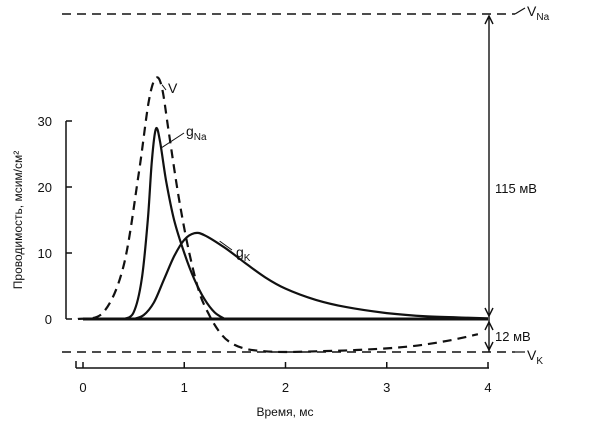 The width and height of the screenshot is (597, 422). I want to click on series-gNa, so click(174, 224).